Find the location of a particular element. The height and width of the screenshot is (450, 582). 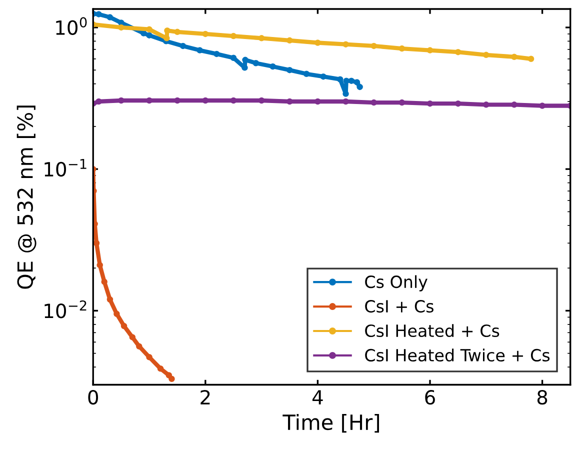

x-tick-label: 2 is located at coordinates (205, 397).